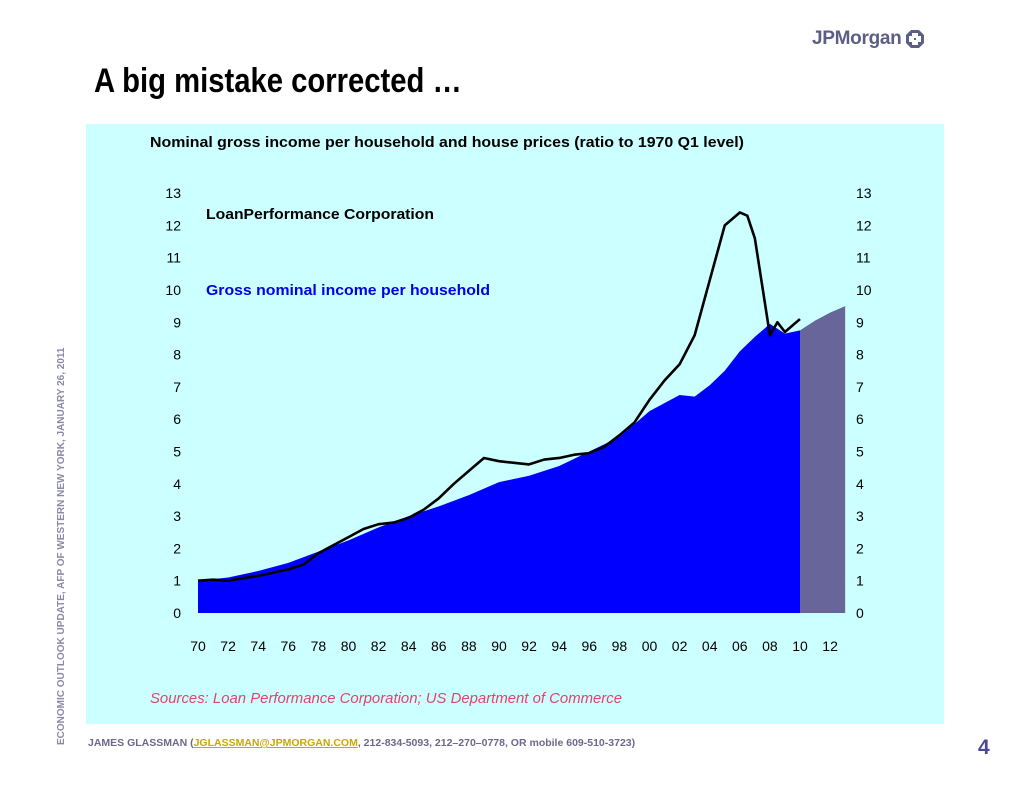  I want to click on x-tick-label: 00, so click(650, 646).